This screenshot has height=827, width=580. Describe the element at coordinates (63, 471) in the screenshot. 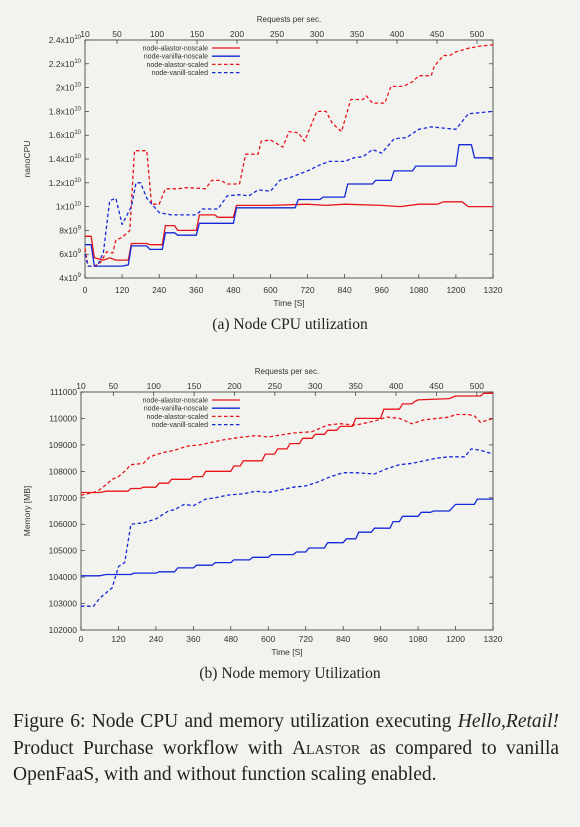

I see `y-tick-label: 108000` at that location.